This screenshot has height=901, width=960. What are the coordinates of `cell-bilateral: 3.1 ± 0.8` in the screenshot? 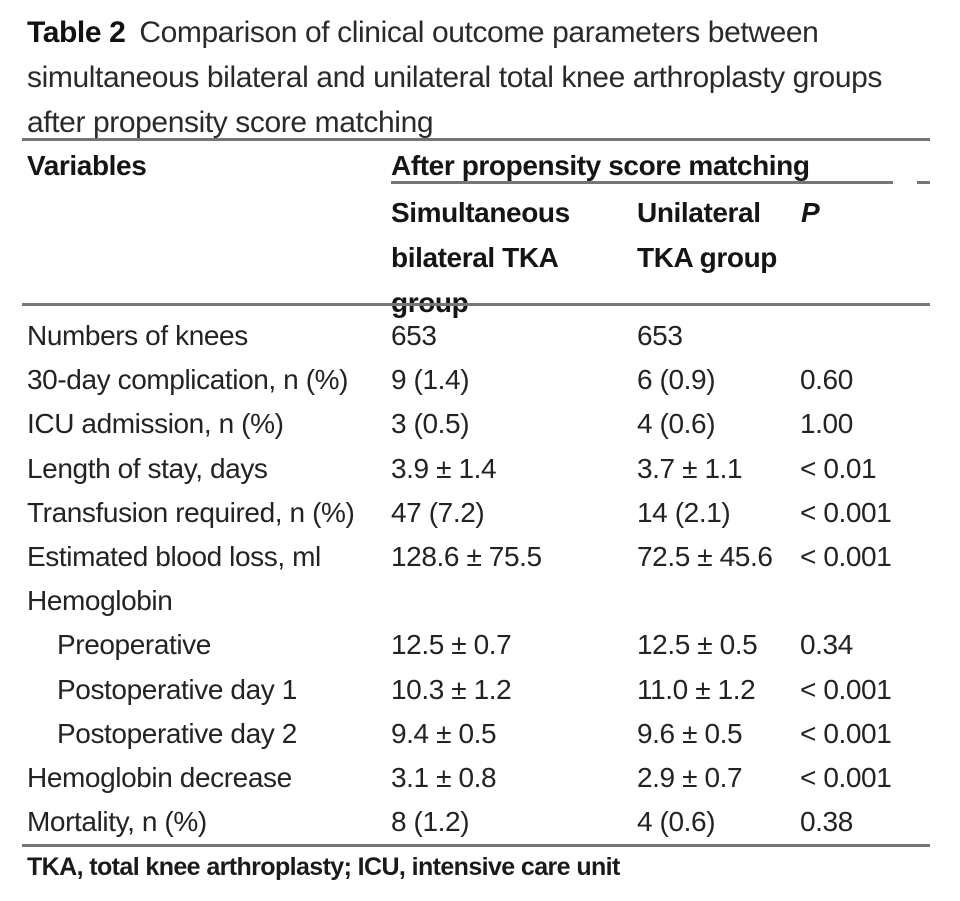 It's located at (444, 777).